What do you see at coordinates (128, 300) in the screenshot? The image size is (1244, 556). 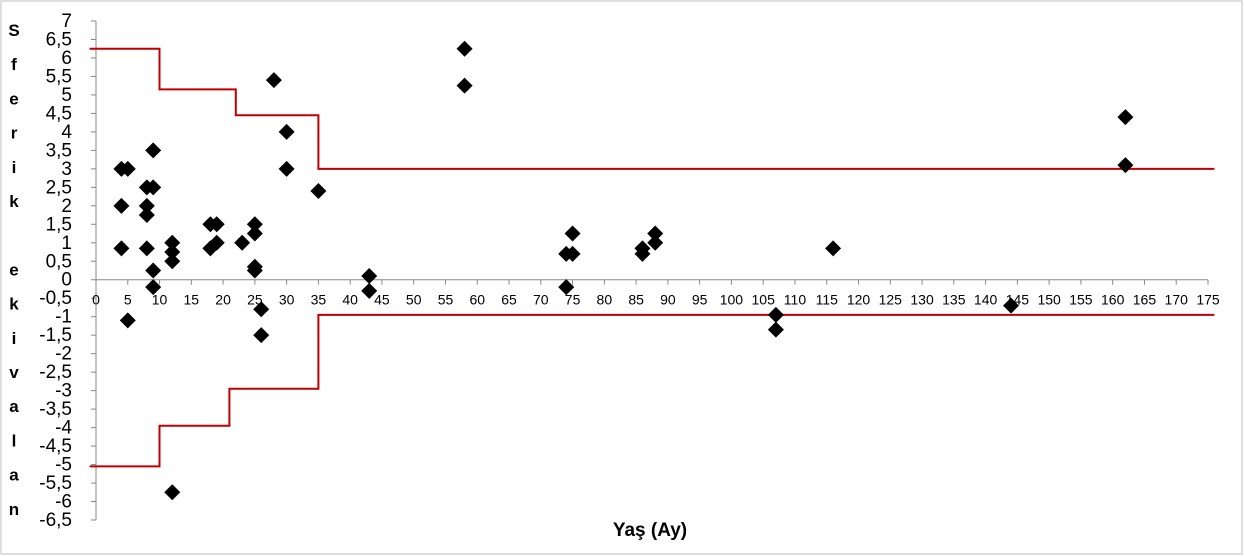 I see `x-tick-label: 5` at bounding box center [128, 300].